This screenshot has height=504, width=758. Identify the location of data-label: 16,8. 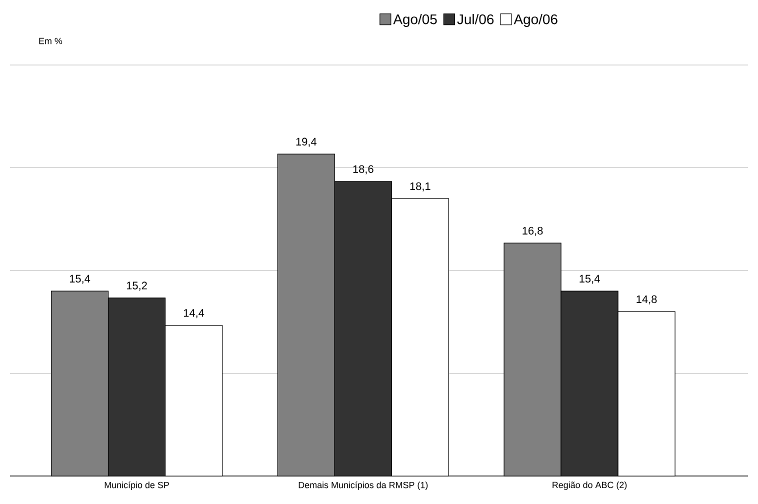
(532, 231).